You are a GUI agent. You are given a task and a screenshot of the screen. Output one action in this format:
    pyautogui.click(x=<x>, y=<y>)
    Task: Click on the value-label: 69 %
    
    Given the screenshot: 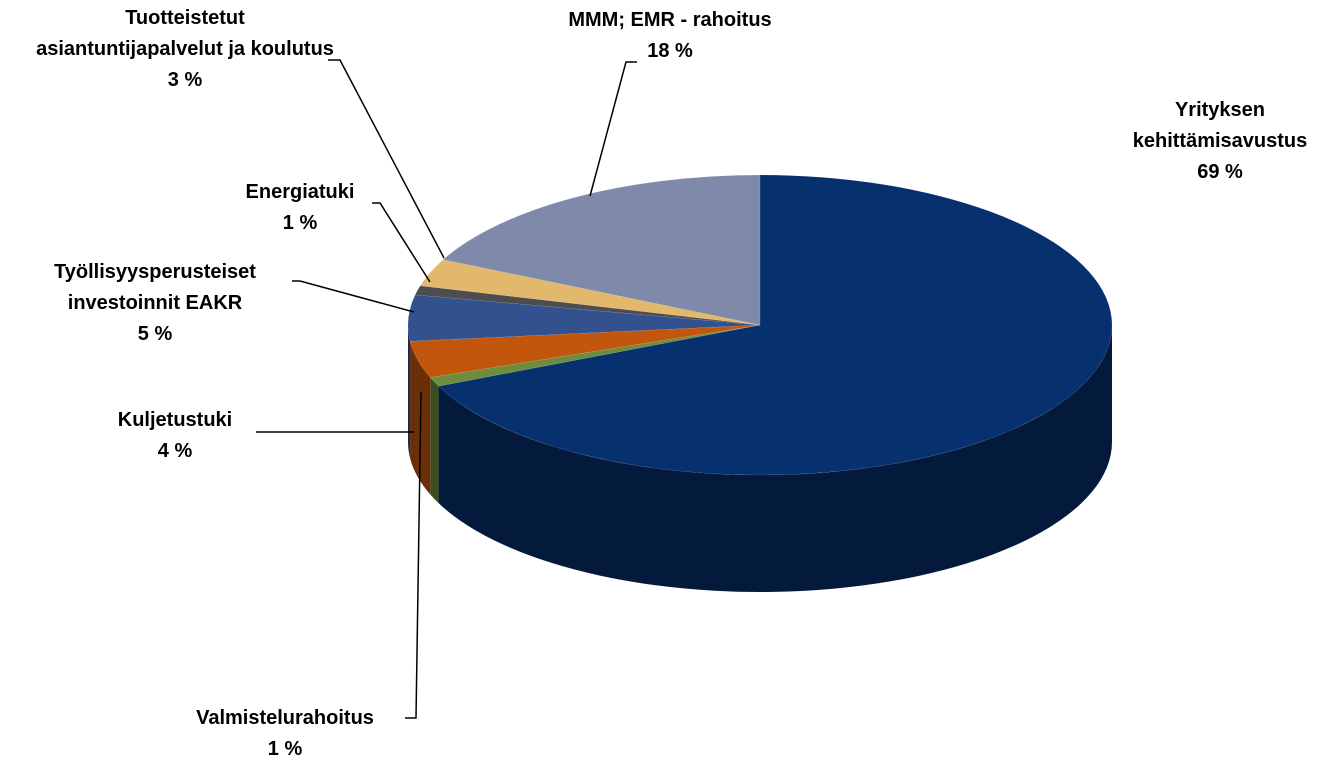 What is the action you would take?
    pyautogui.click(x=1220, y=172)
    